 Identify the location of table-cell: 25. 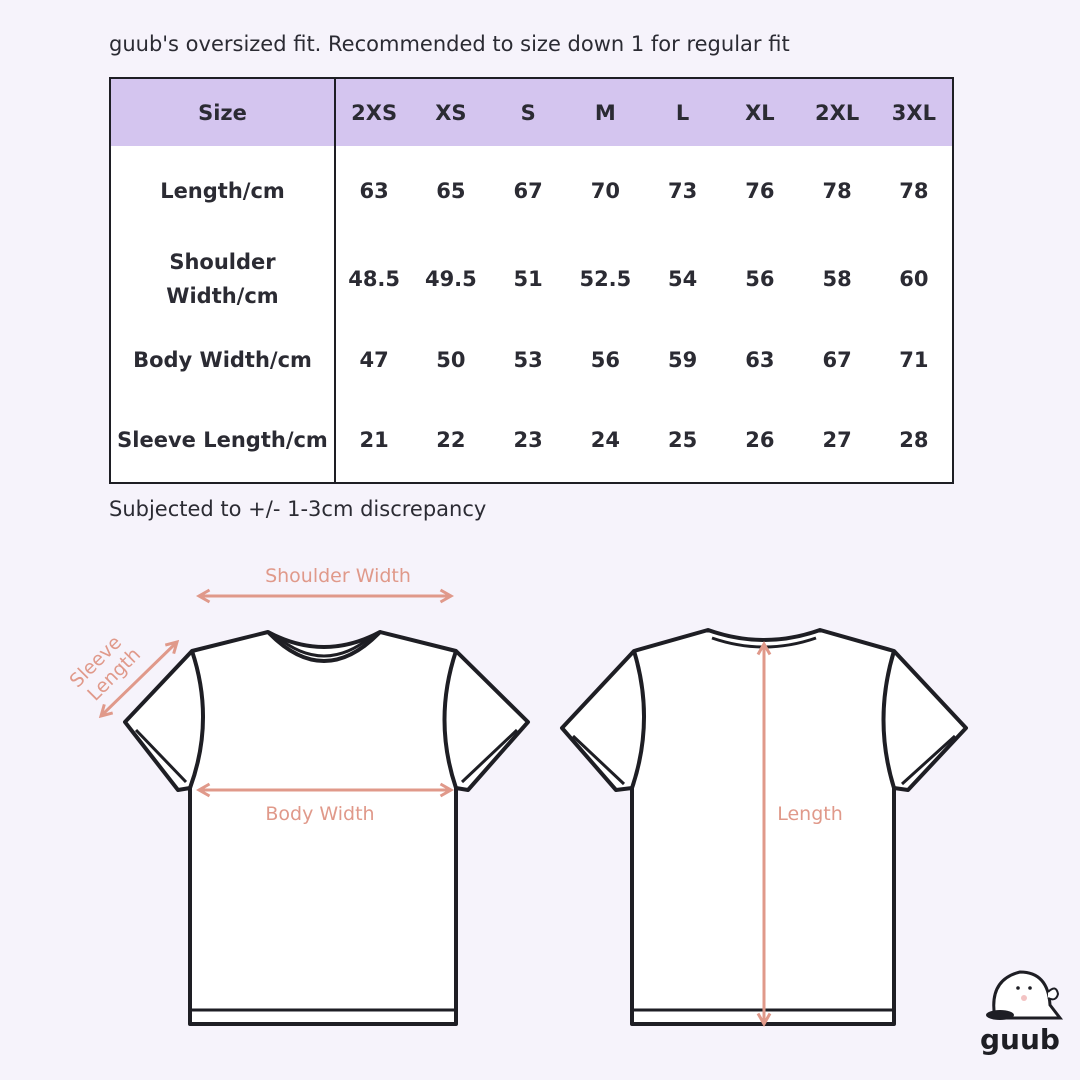
(683, 440).